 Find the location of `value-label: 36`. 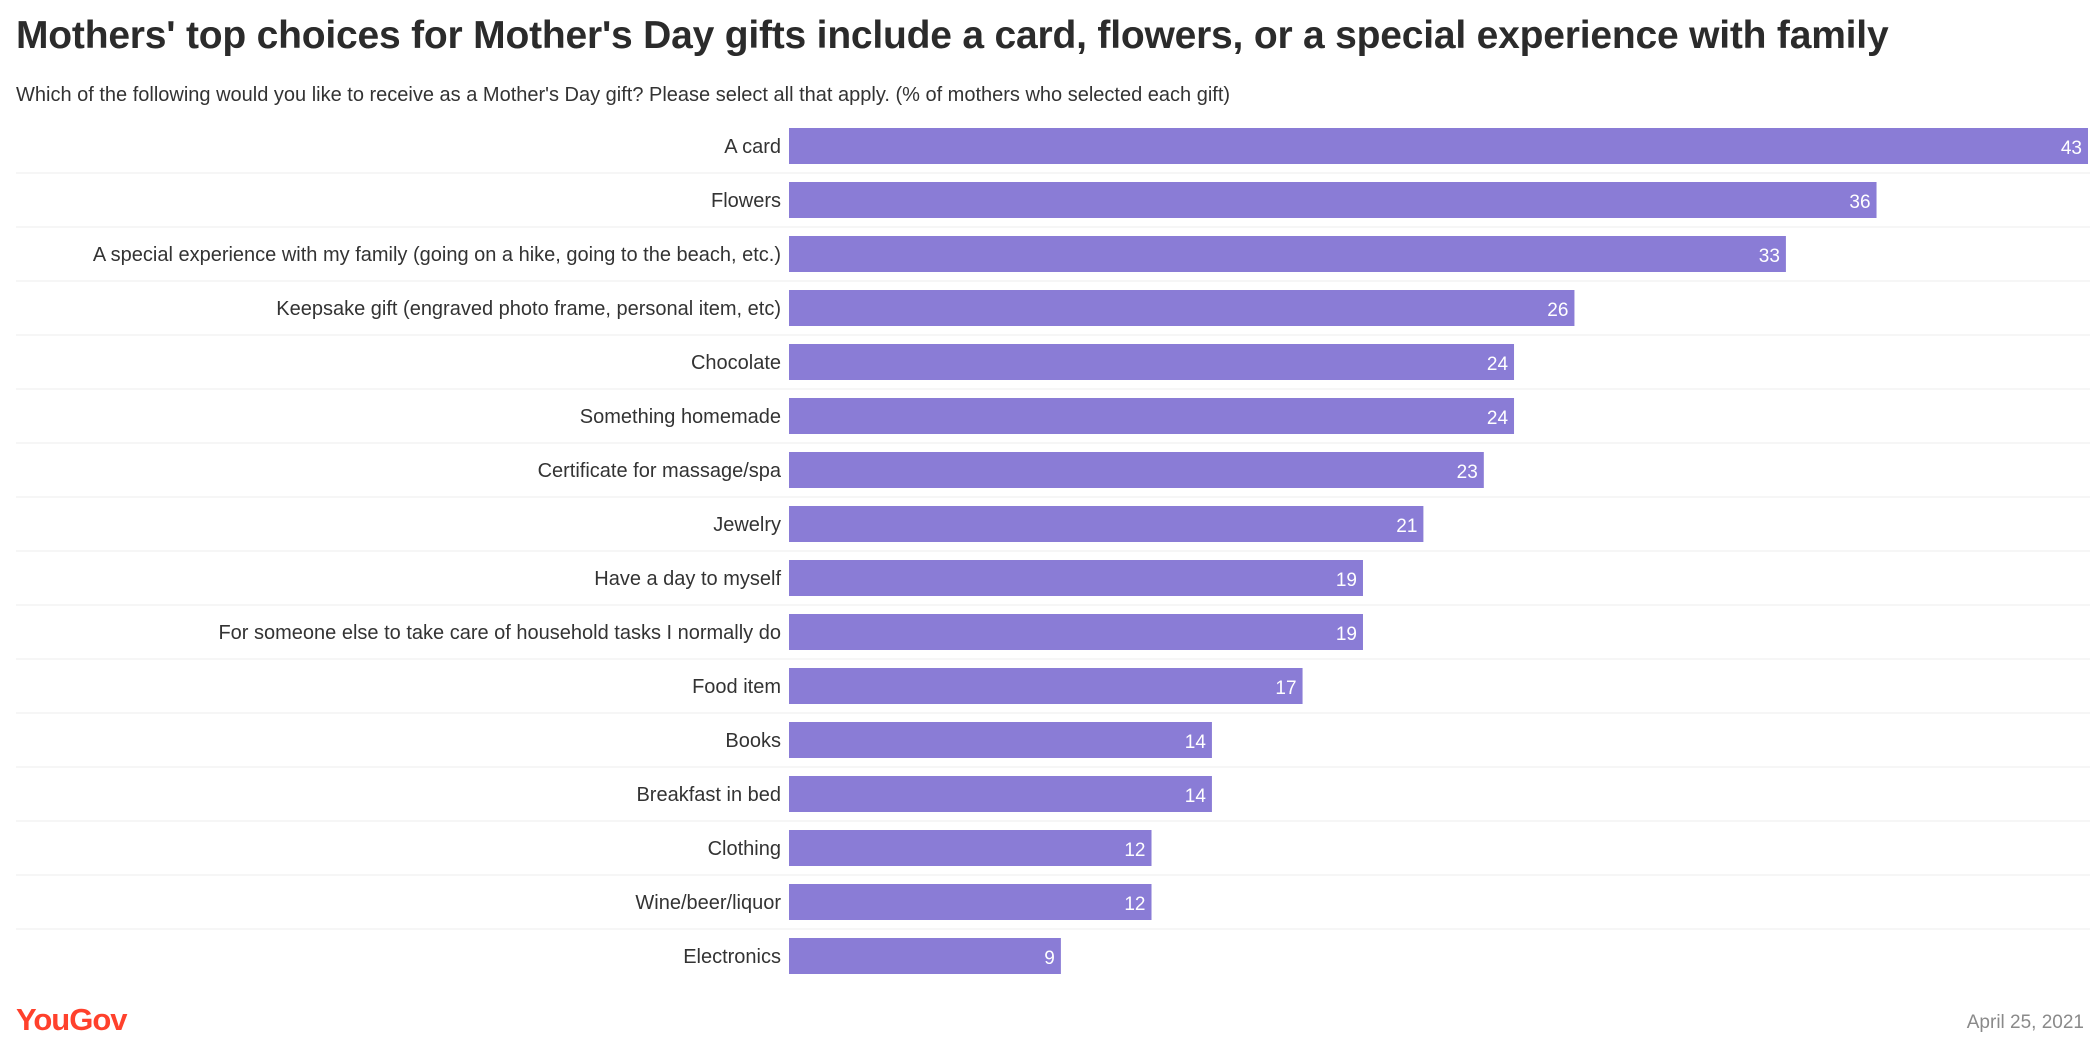

value-label: 36 is located at coordinates (1859, 202).